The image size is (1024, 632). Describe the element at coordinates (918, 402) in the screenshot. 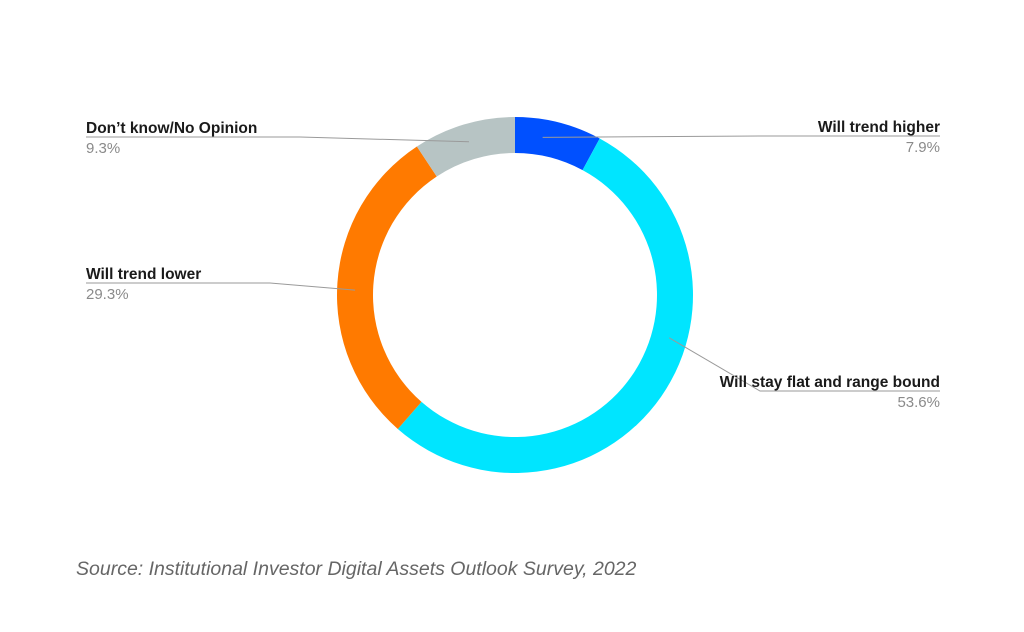

I see `slice-value-label: 53.6%` at that location.